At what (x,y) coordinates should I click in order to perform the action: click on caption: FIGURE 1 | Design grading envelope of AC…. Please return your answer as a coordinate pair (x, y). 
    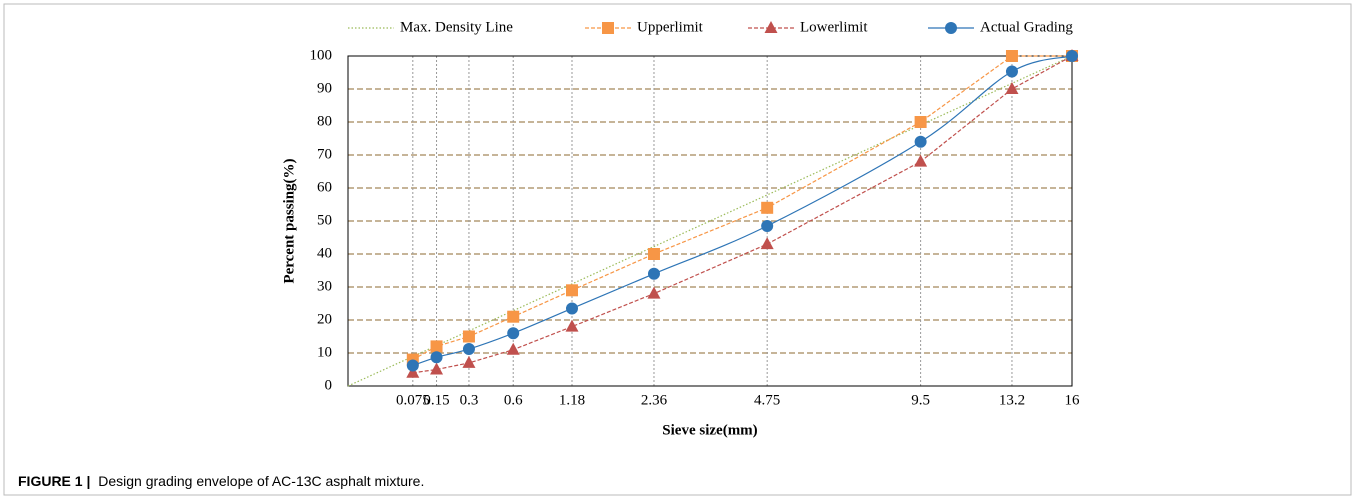
    Looking at the image, I should click on (221, 481).